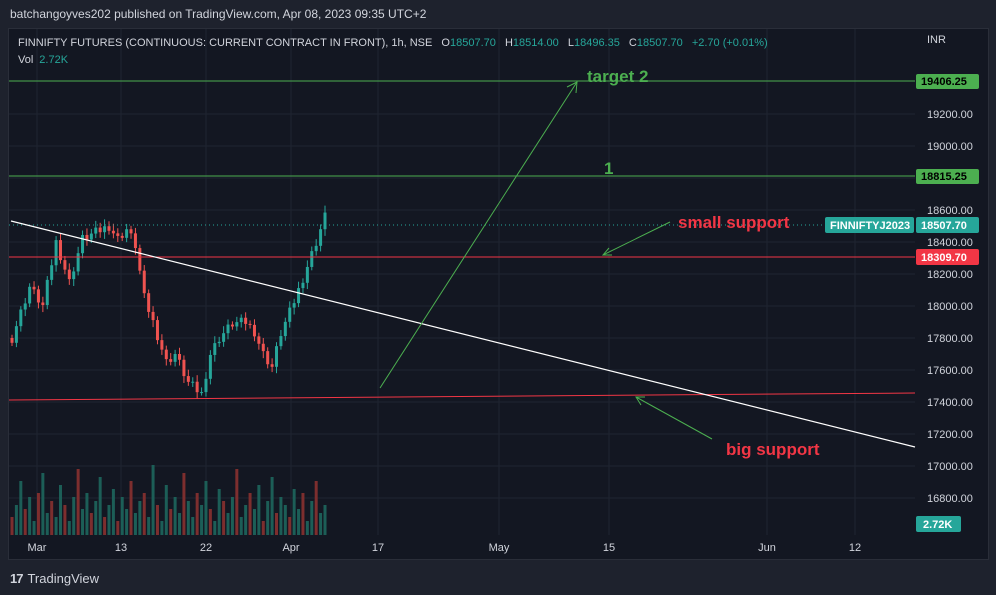  I want to click on big-support-arrow, so click(674, 418).